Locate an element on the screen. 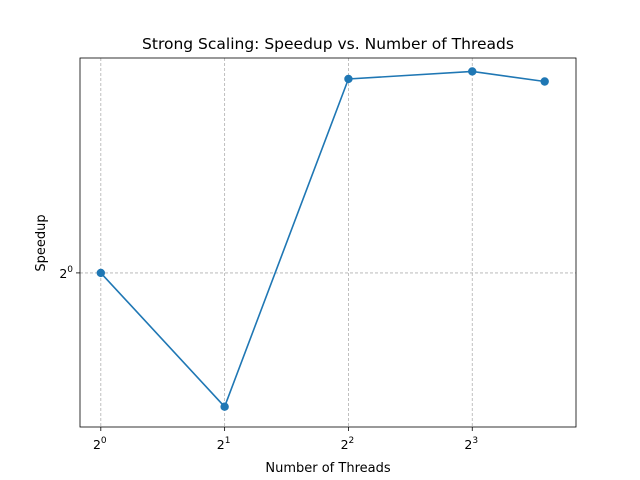 This screenshot has height=480, width=640. x-tick-label: 21 is located at coordinates (224, 444).